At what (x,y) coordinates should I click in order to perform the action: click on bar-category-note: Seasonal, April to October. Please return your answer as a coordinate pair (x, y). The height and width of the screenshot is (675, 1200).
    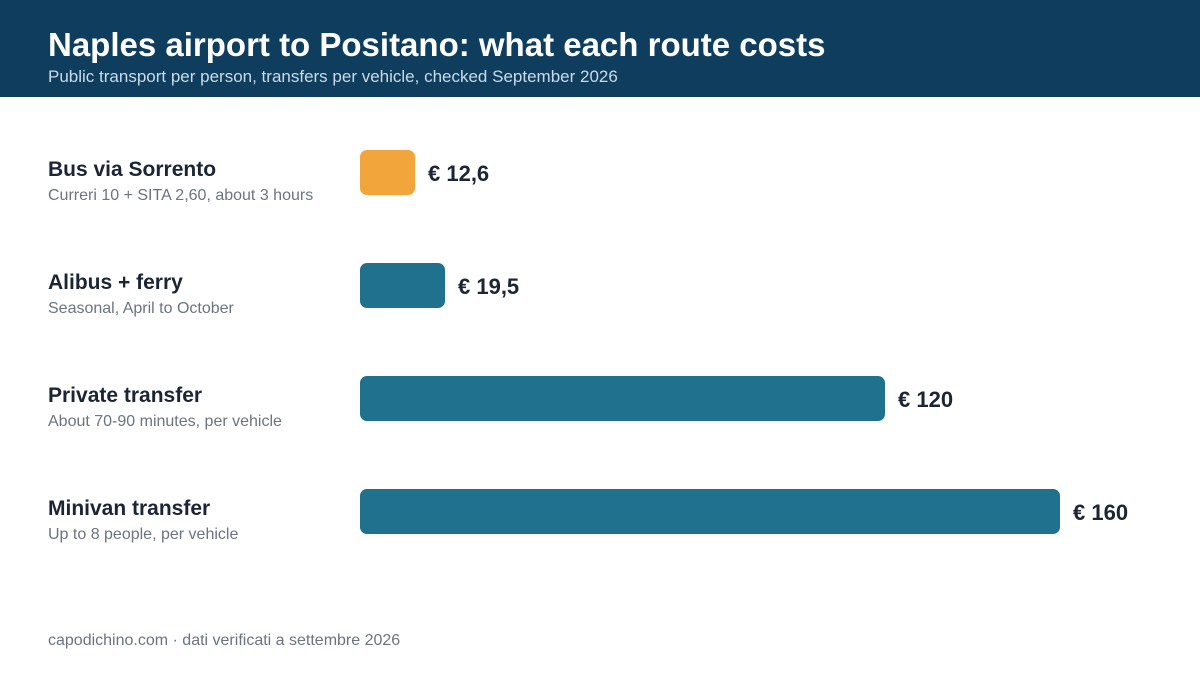
    Looking at the image, I should click on (141, 308).